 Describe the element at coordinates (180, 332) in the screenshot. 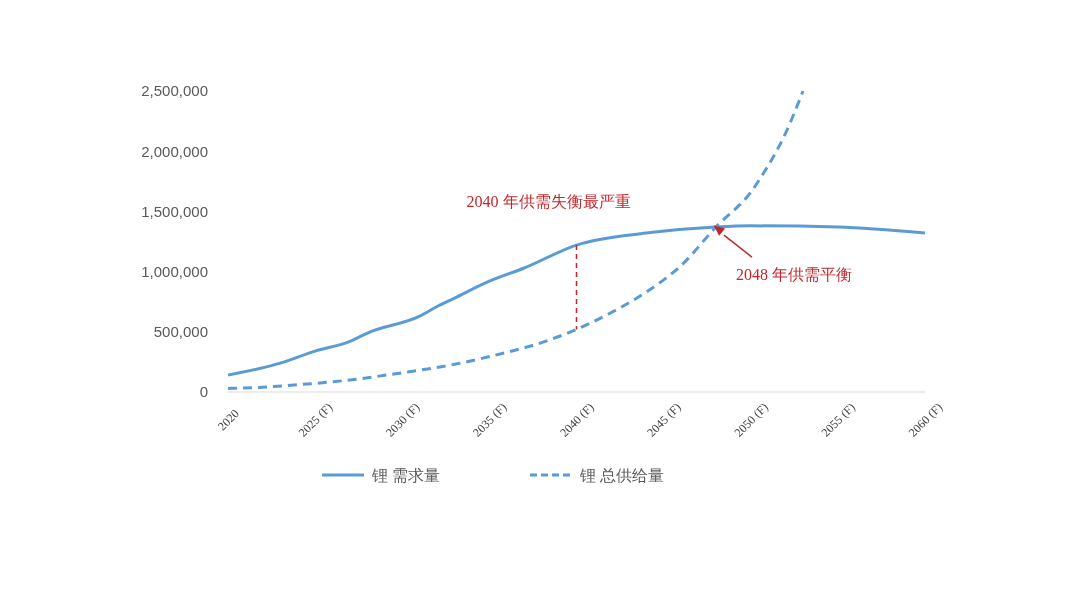

I see `y-tick-label: 500,000` at that location.